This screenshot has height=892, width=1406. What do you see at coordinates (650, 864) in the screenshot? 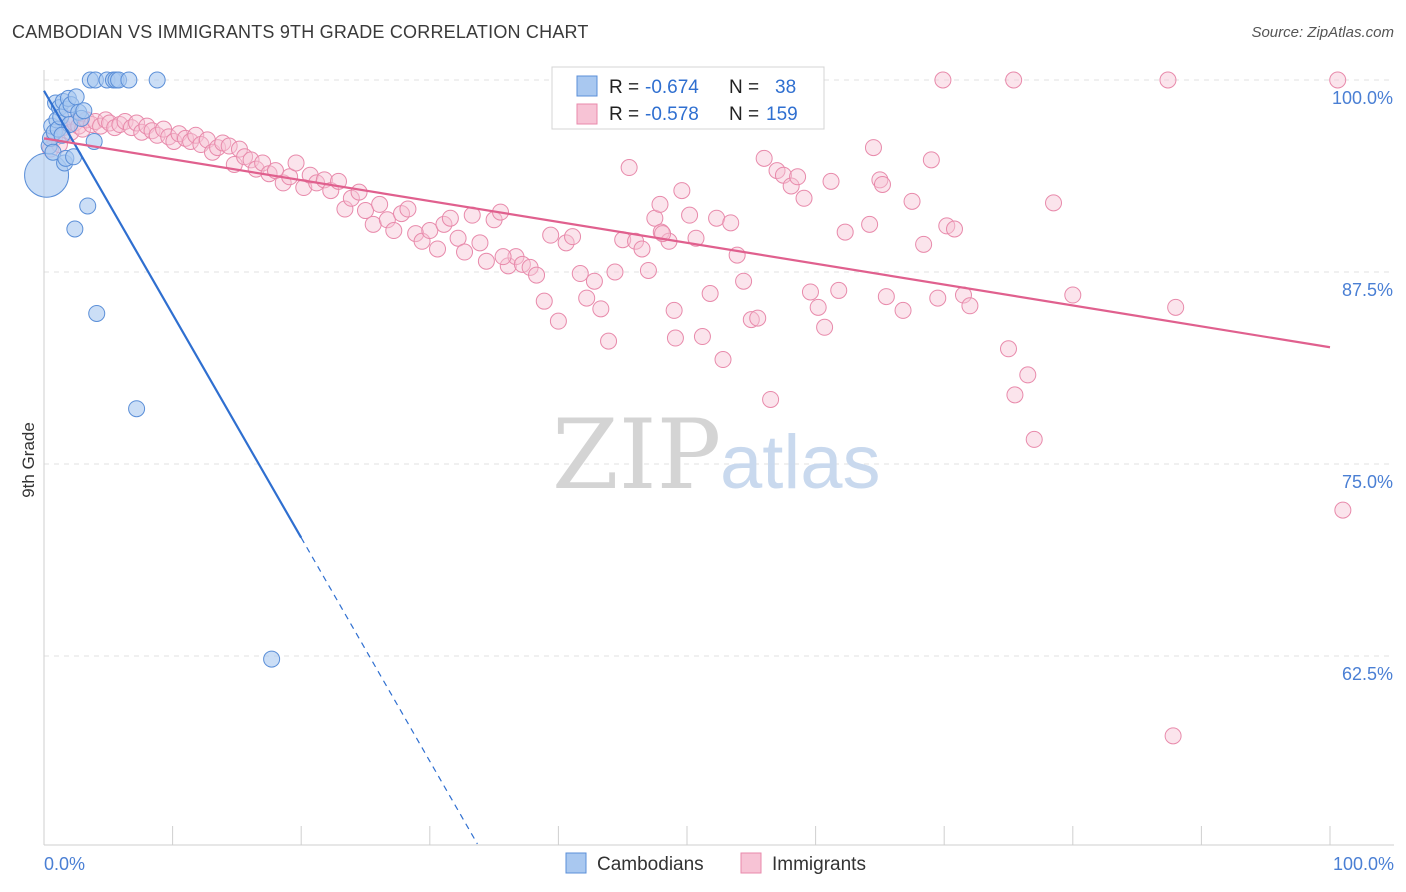
I see `legend-label-cambodians: Cambodians` at bounding box center [650, 864].